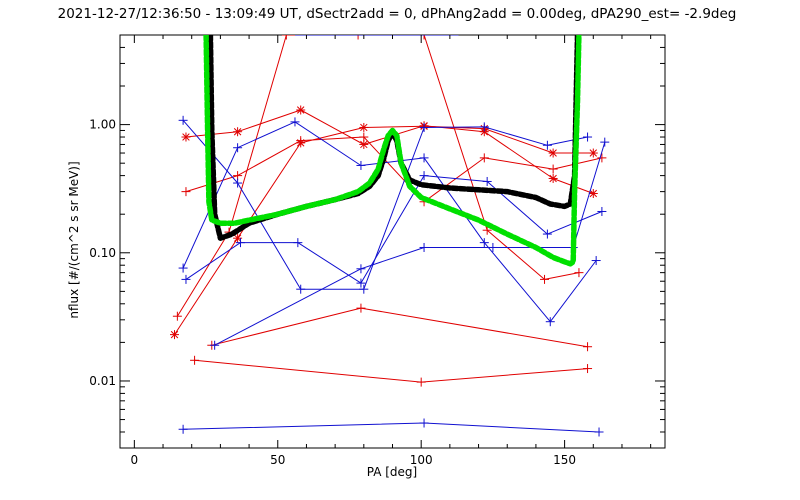 This screenshot has width=800, height=500. Describe the element at coordinates (102, 125) in the screenshot. I see `y-tick-label: 1.00` at that location.